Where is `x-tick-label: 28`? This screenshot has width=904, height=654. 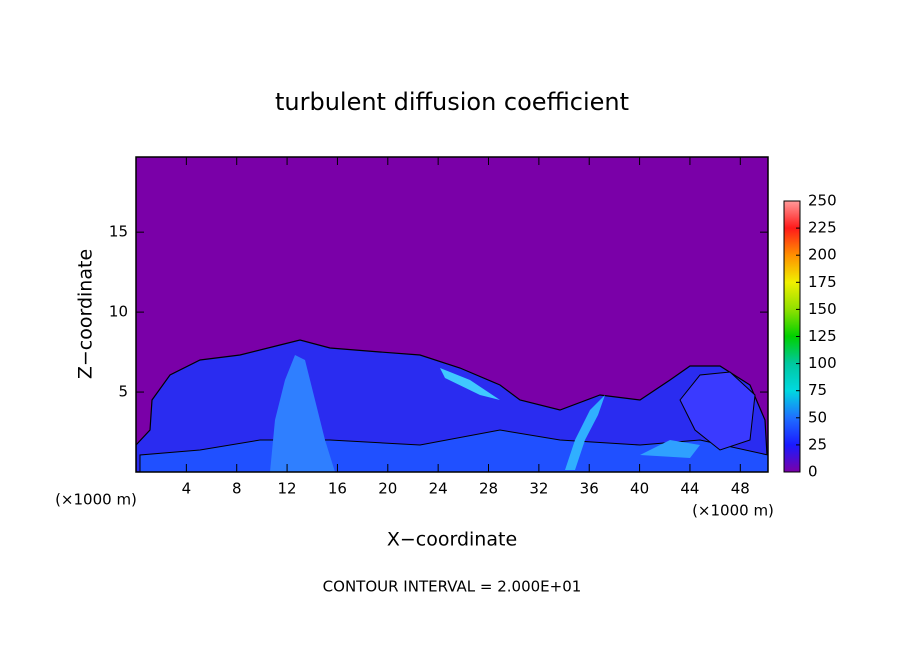 x-tick-label: 28 is located at coordinates (488, 489).